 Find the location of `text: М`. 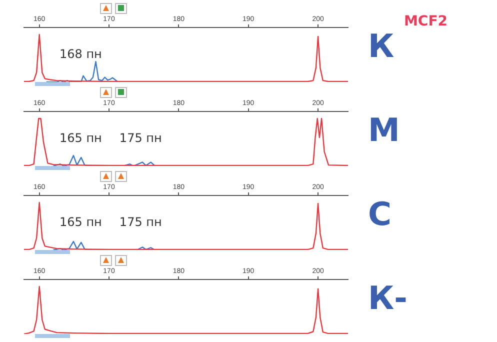

text: М is located at coordinates (384, 130).